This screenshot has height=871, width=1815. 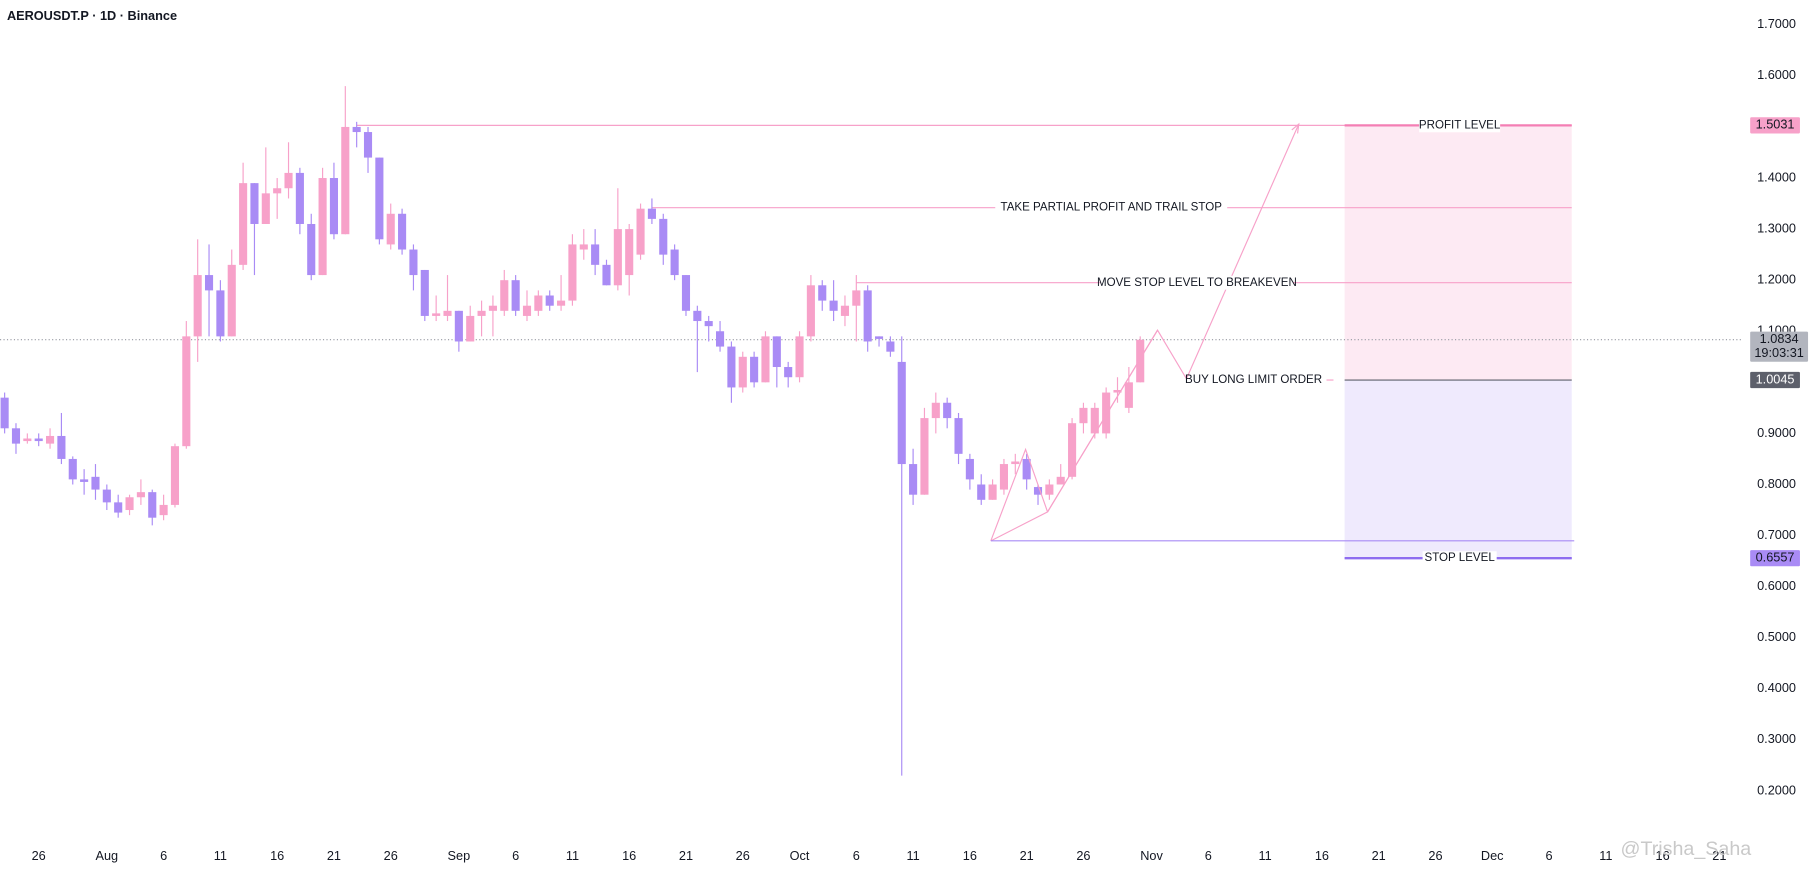 I want to click on y-tick-label: 0.8000, so click(x=1776, y=483).